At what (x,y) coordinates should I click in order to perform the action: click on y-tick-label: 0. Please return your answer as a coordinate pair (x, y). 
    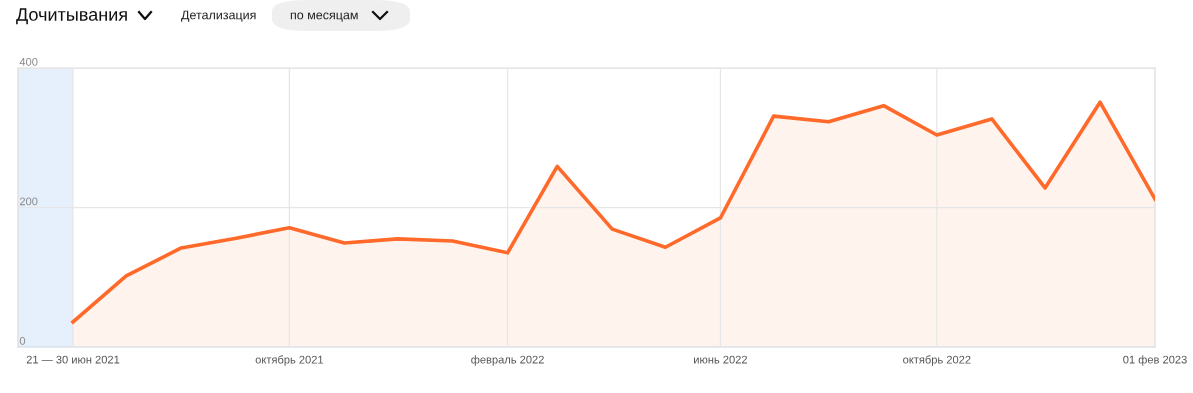
    Looking at the image, I should click on (22, 340).